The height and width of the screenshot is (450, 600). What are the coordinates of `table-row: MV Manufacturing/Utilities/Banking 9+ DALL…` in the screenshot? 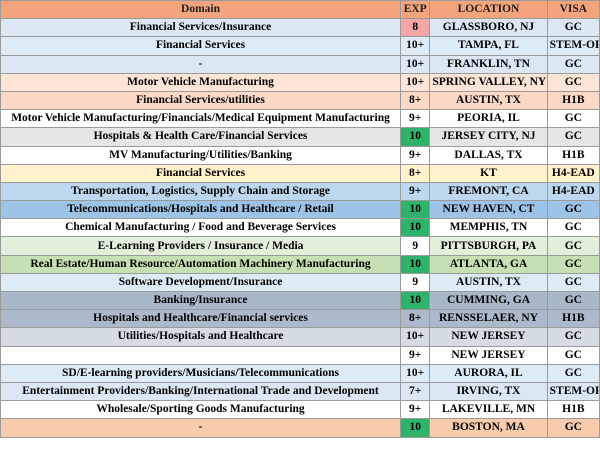 It's located at (300, 155).